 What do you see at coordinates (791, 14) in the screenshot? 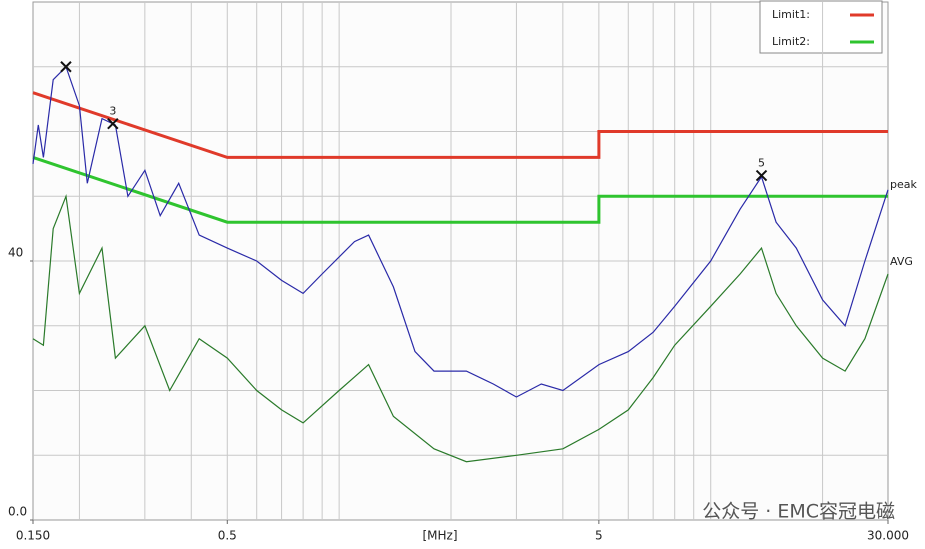
I see `legend-label: Limit1:` at bounding box center [791, 14].